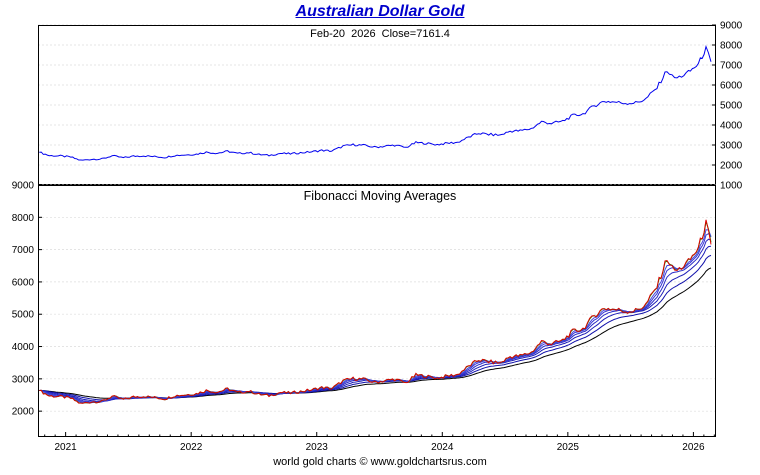 This screenshot has height=475, width=760. Describe the element at coordinates (731, 186) in the screenshot. I see `y-tick-label: 1000` at that location.